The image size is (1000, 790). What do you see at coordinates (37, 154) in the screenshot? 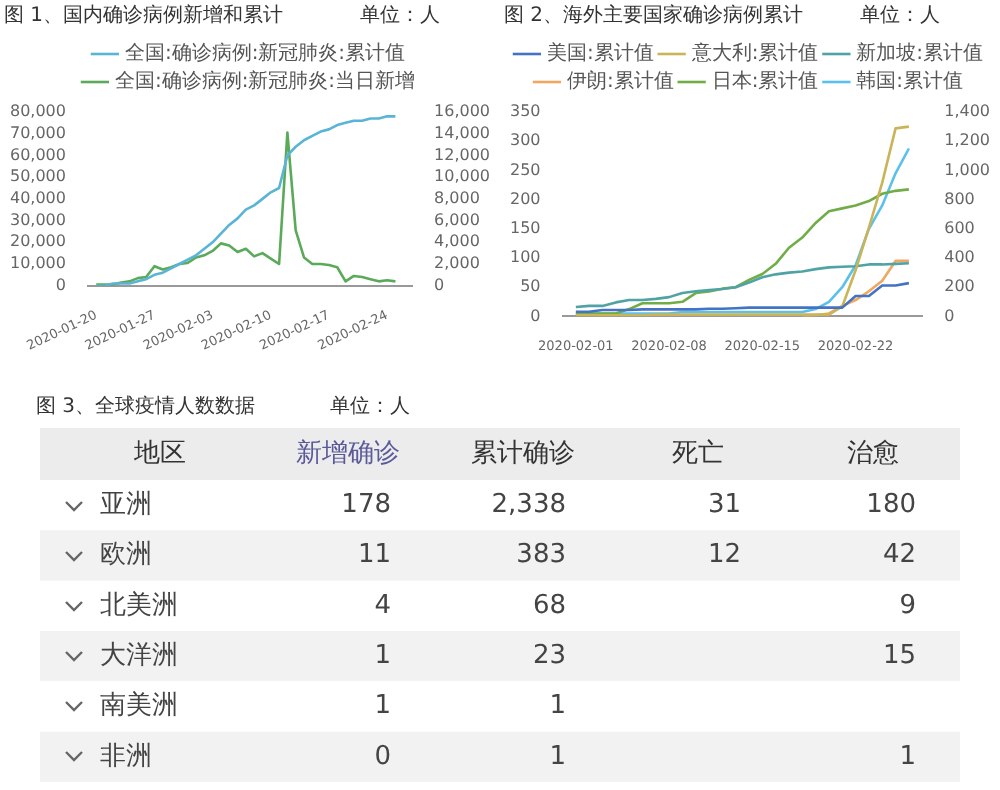
I see `y-tick-label: 60,000` at bounding box center [37, 154].